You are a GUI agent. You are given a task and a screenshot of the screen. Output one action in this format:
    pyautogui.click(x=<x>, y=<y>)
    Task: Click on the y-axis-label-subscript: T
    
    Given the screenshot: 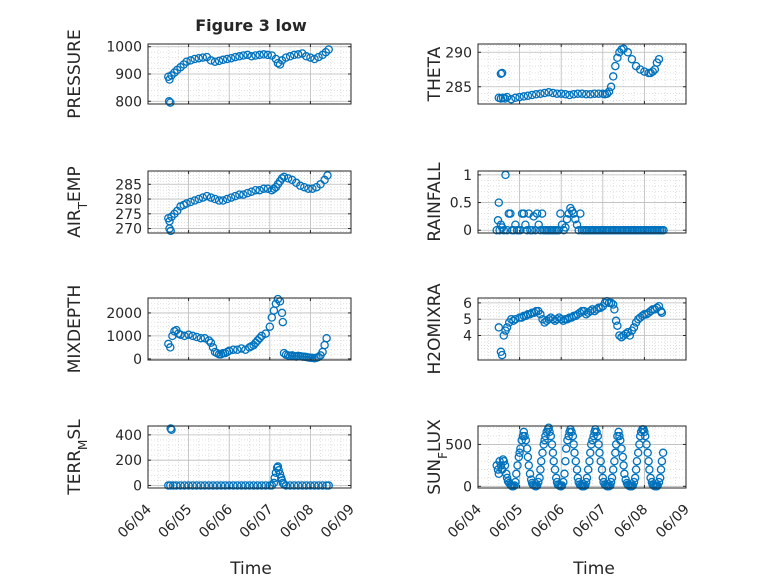 What is the action you would take?
    pyautogui.click(x=83, y=205)
    